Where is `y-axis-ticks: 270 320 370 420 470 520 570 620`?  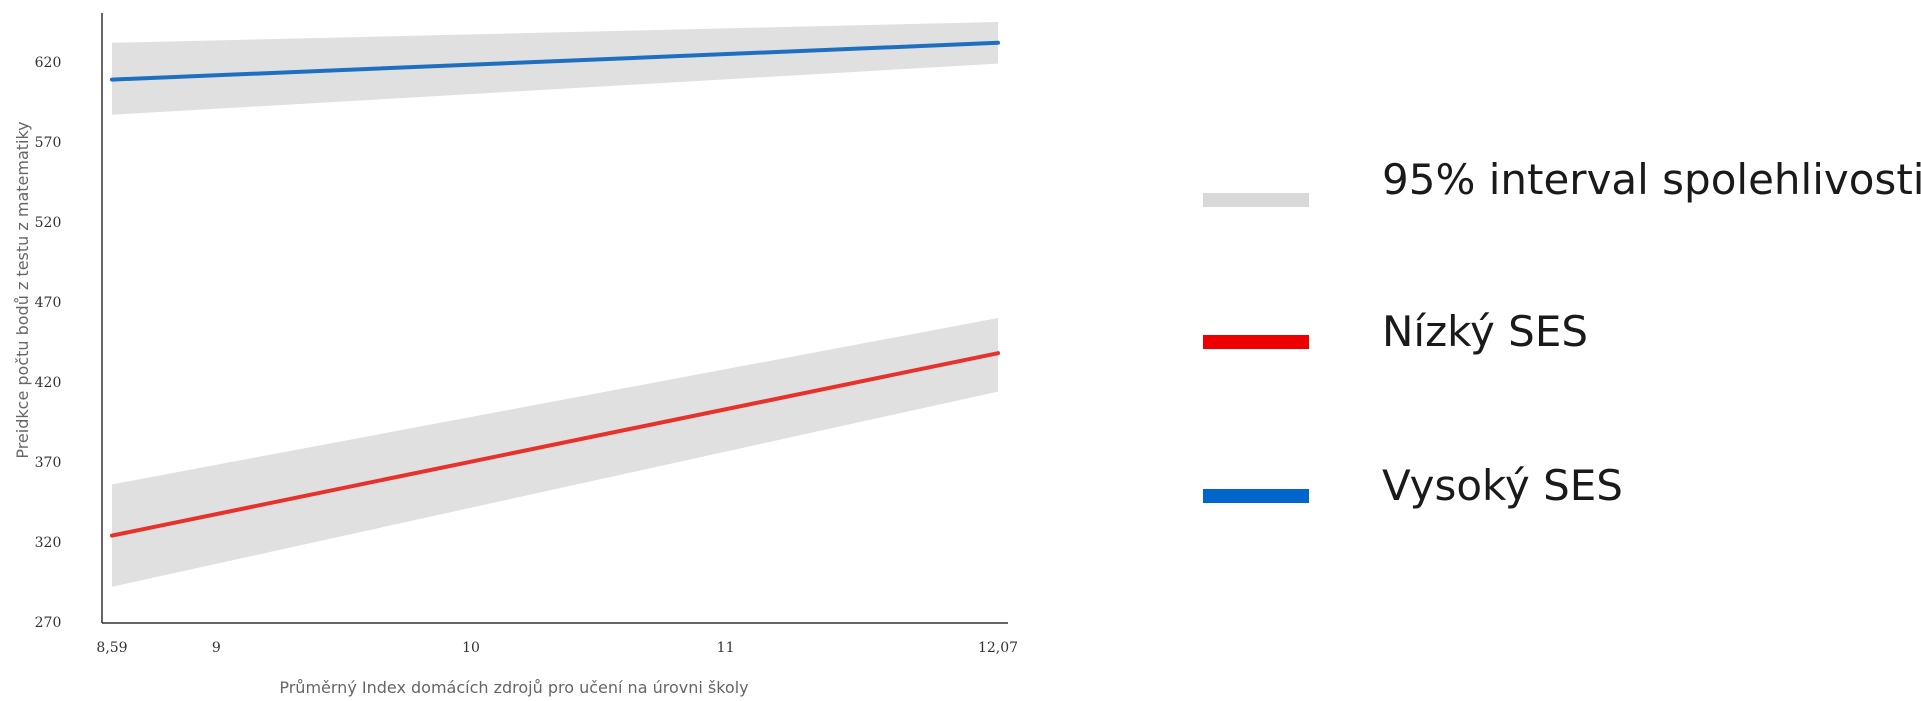 y-axis-ticks: 270 320 370 420 470 520 570 620 is located at coordinates (48, 343).